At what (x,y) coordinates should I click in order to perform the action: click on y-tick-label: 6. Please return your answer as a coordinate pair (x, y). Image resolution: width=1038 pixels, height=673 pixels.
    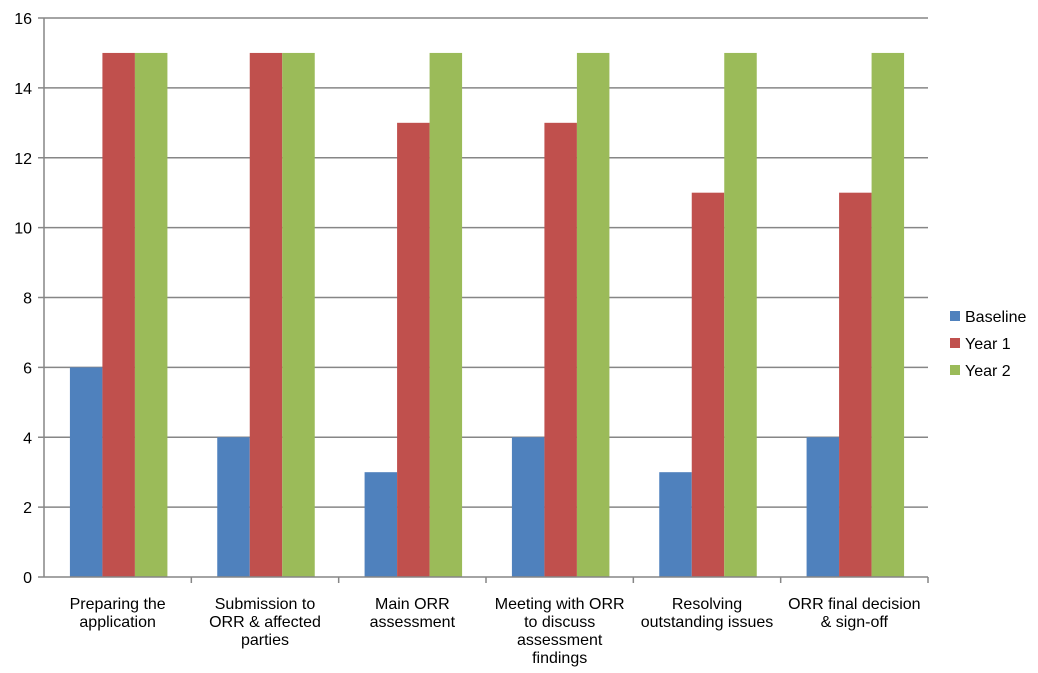
    Looking at the image, I should click on (27, 368).